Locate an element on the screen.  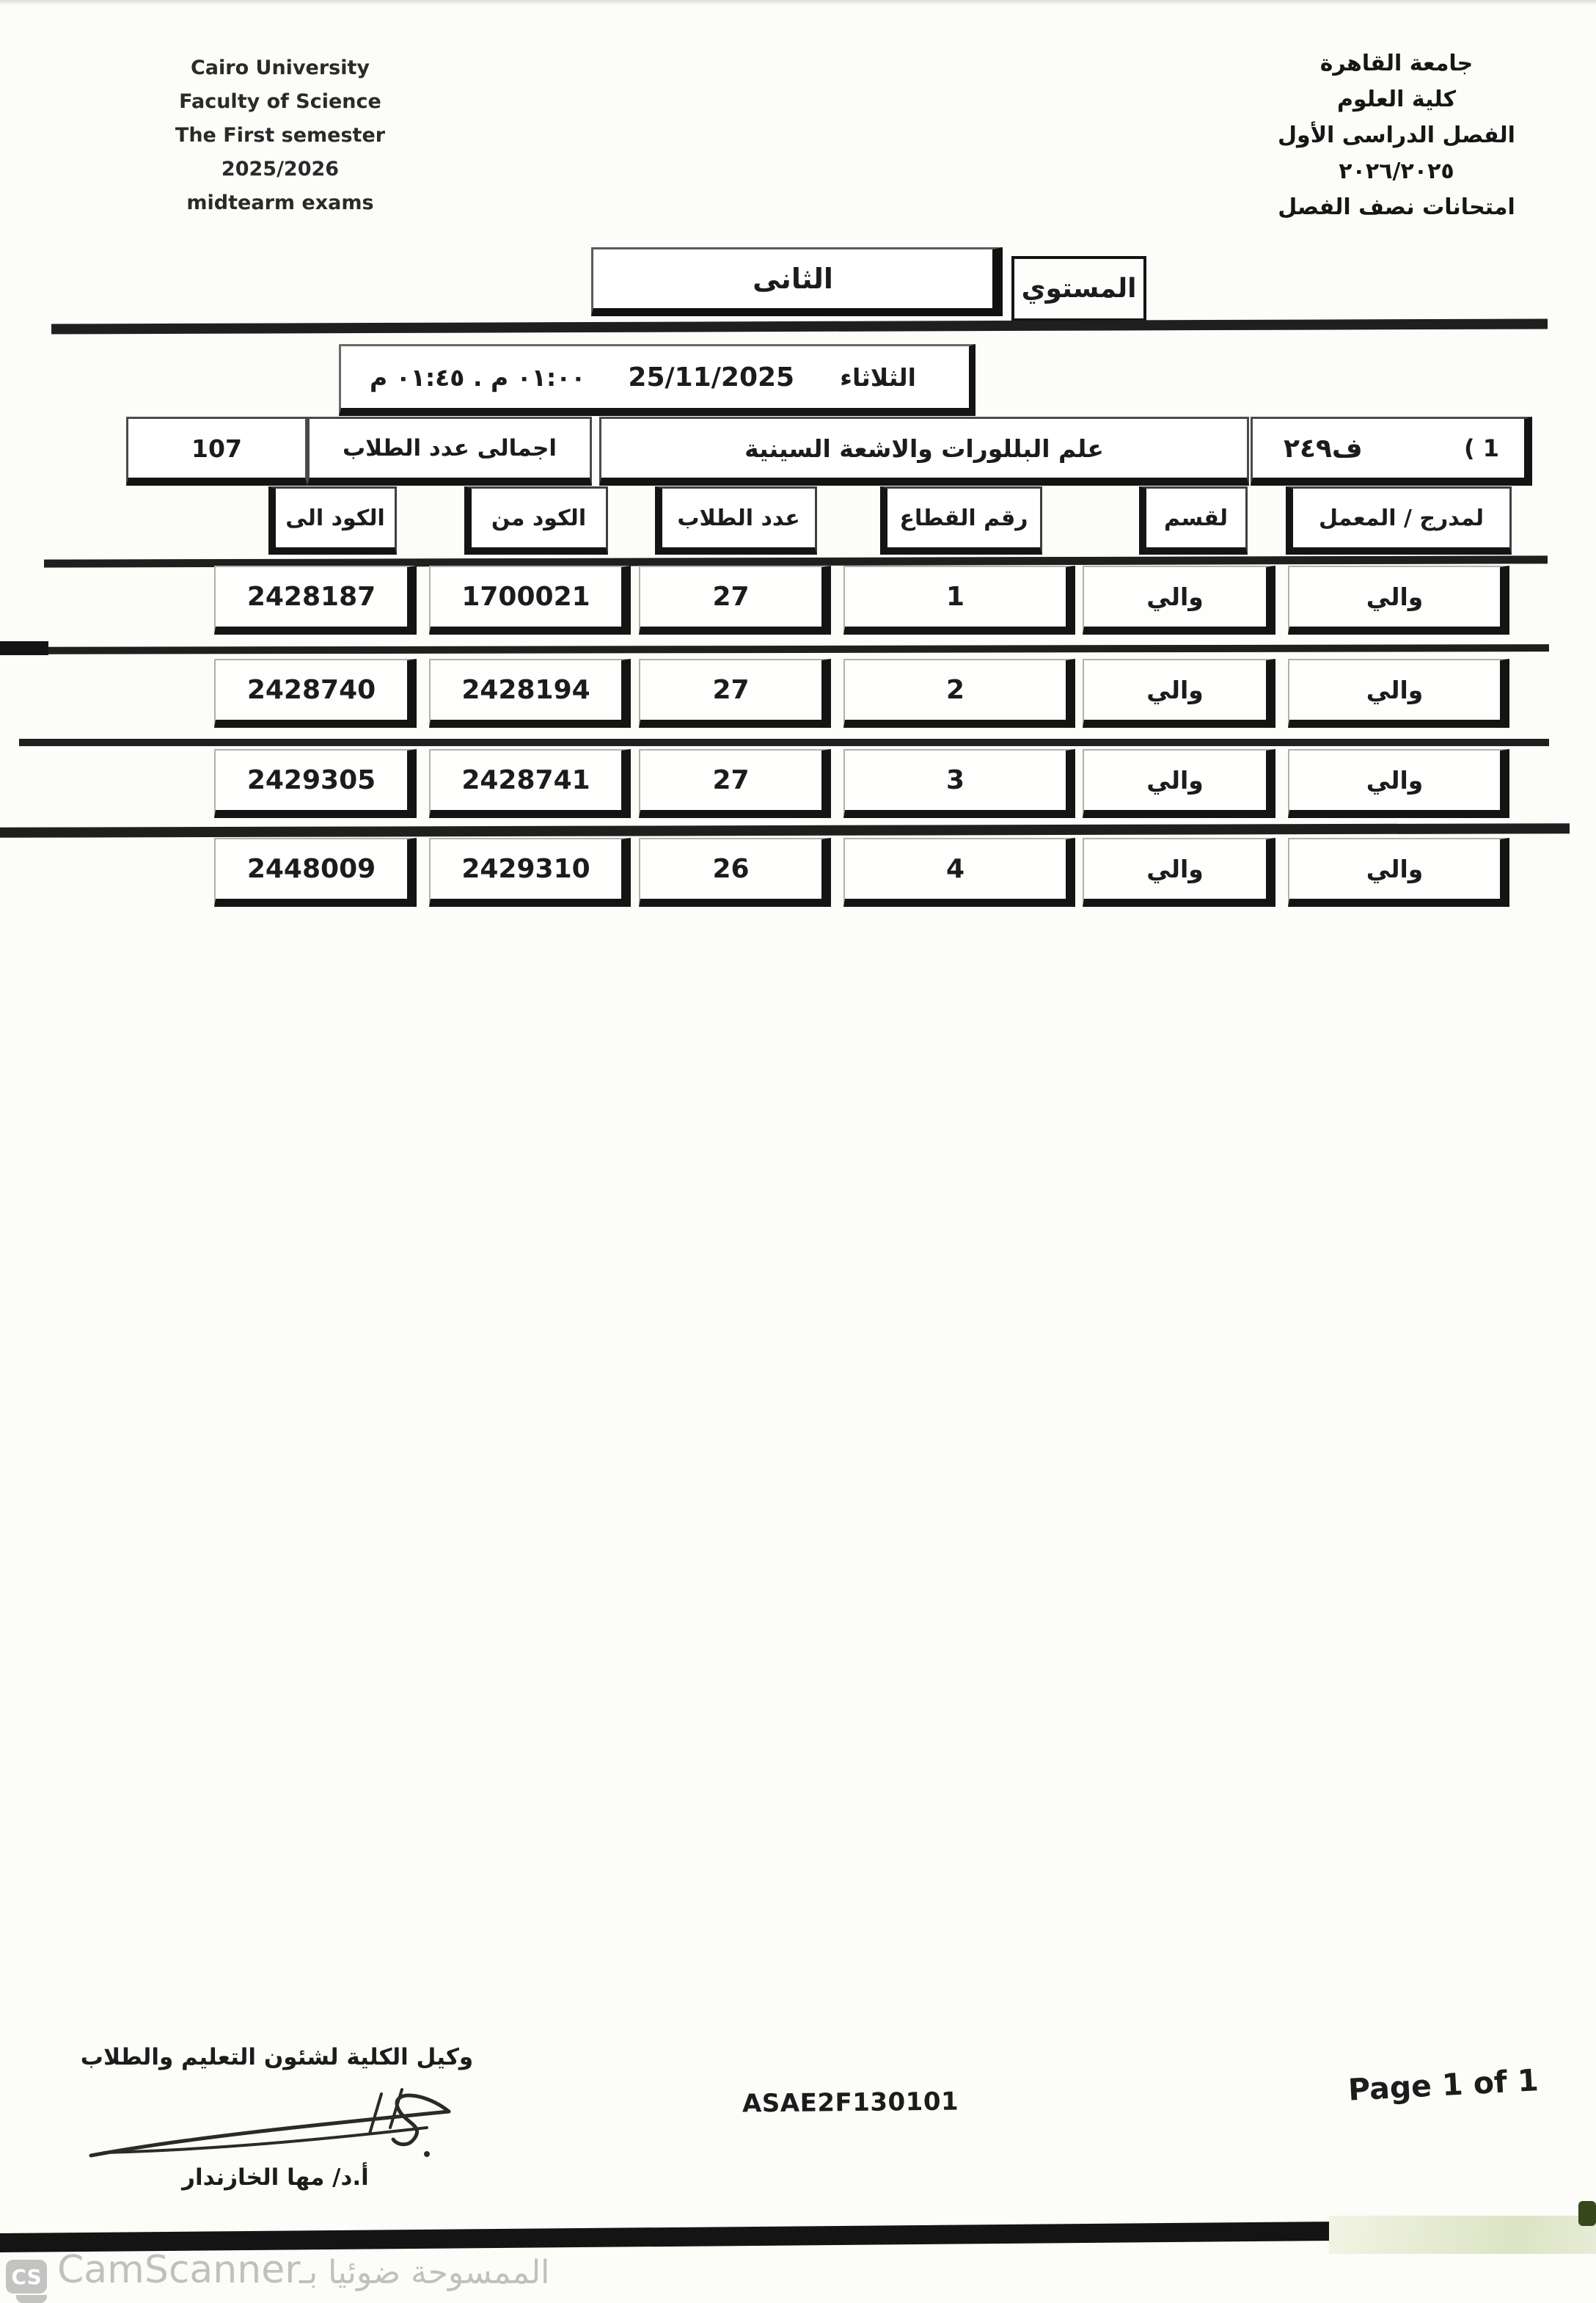
approver-name: أ.د/ مها الخازندار is located at coordinates (275, 2177).